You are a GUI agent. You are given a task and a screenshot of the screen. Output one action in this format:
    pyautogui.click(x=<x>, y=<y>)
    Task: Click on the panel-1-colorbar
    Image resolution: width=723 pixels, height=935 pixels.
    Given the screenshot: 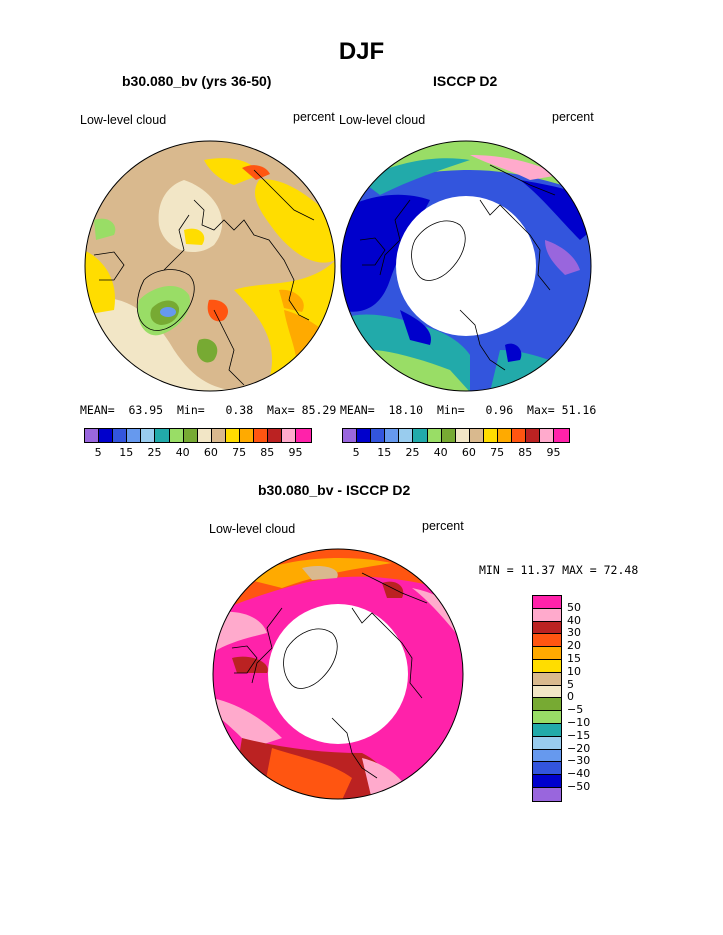 What is the action you would take?
    pyautogui.click(x=198, y=435)
    